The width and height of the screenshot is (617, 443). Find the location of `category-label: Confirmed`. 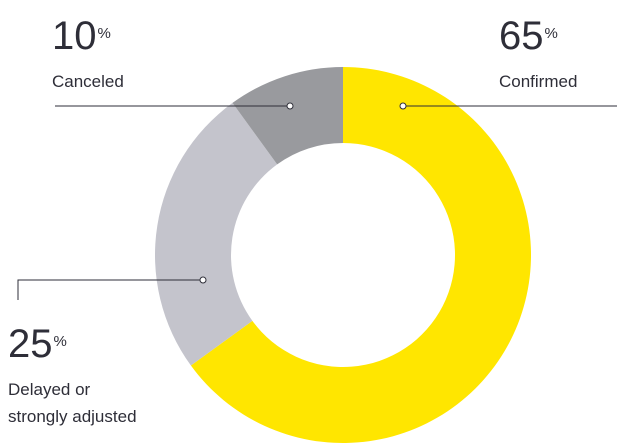

category-label: Confirmed is located at coordinates (538, 81).